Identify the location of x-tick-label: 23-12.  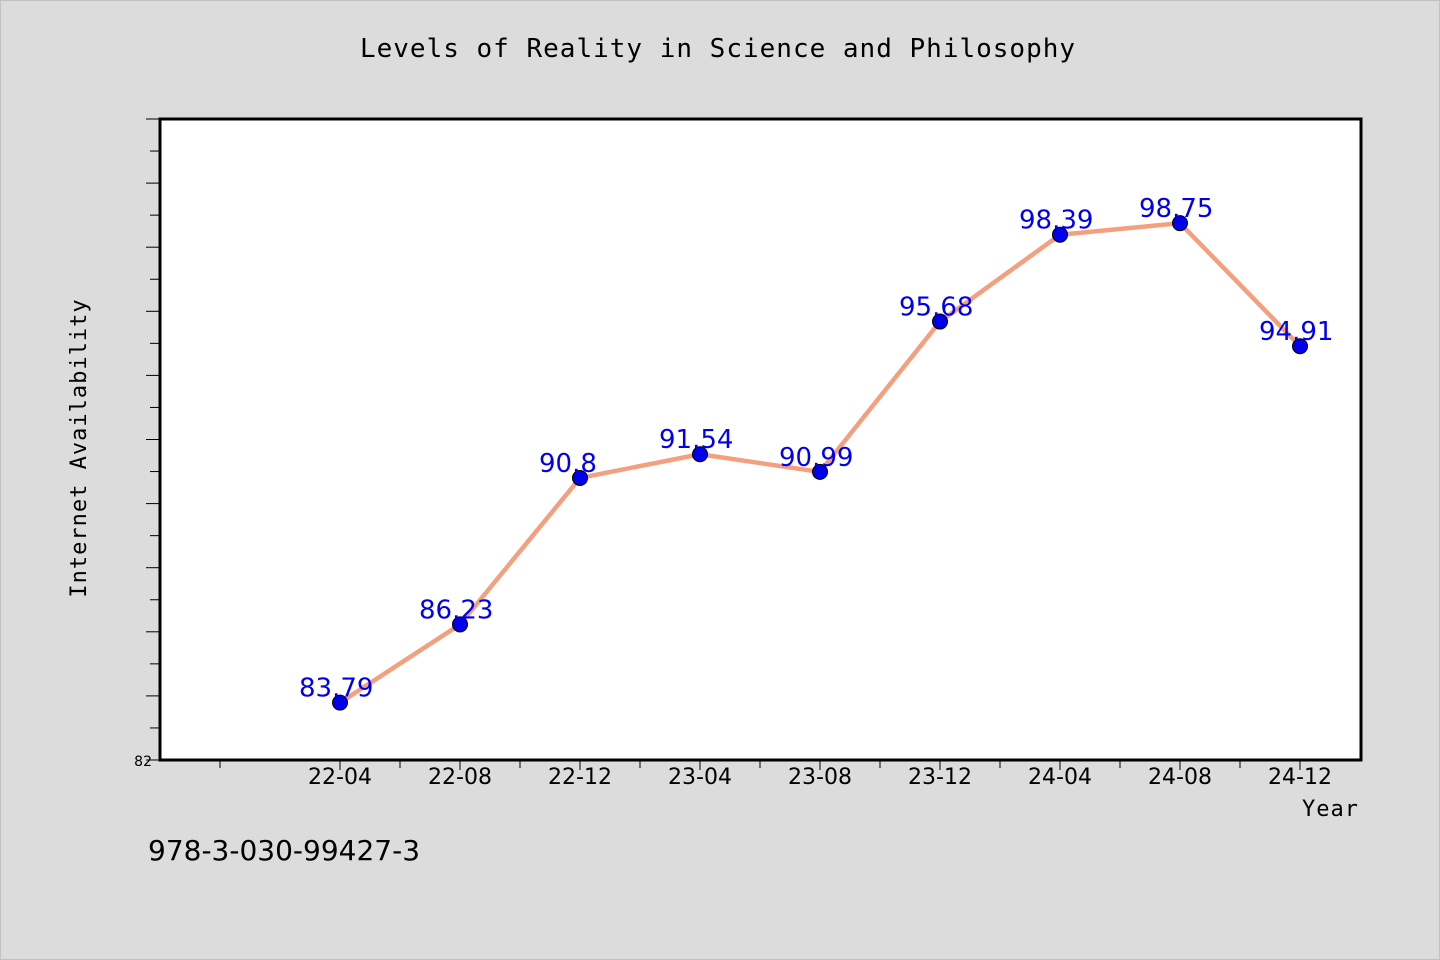
(940, 777).